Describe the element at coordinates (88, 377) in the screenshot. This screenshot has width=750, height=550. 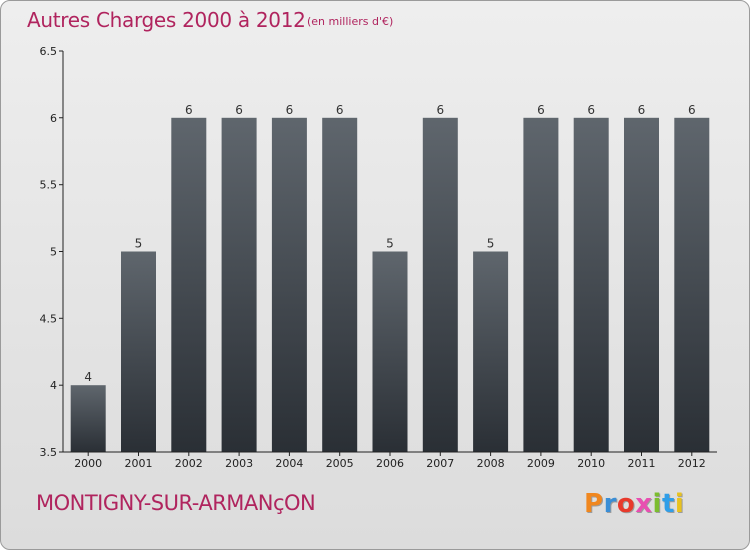
I see `data-label-2000: 4` at that location.